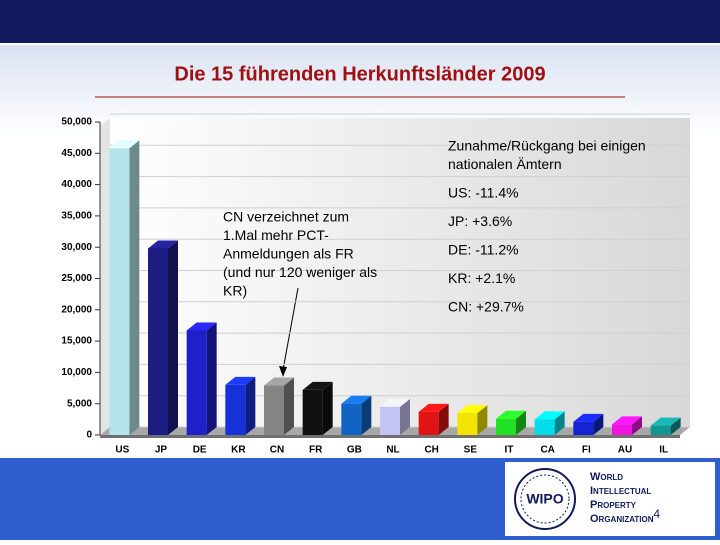 The image size is (720, 545). What do you see at coordinates (480, 221) in the screenshot?
I see `change-item: JP: +3.6%` at bounding box center [480, 221].